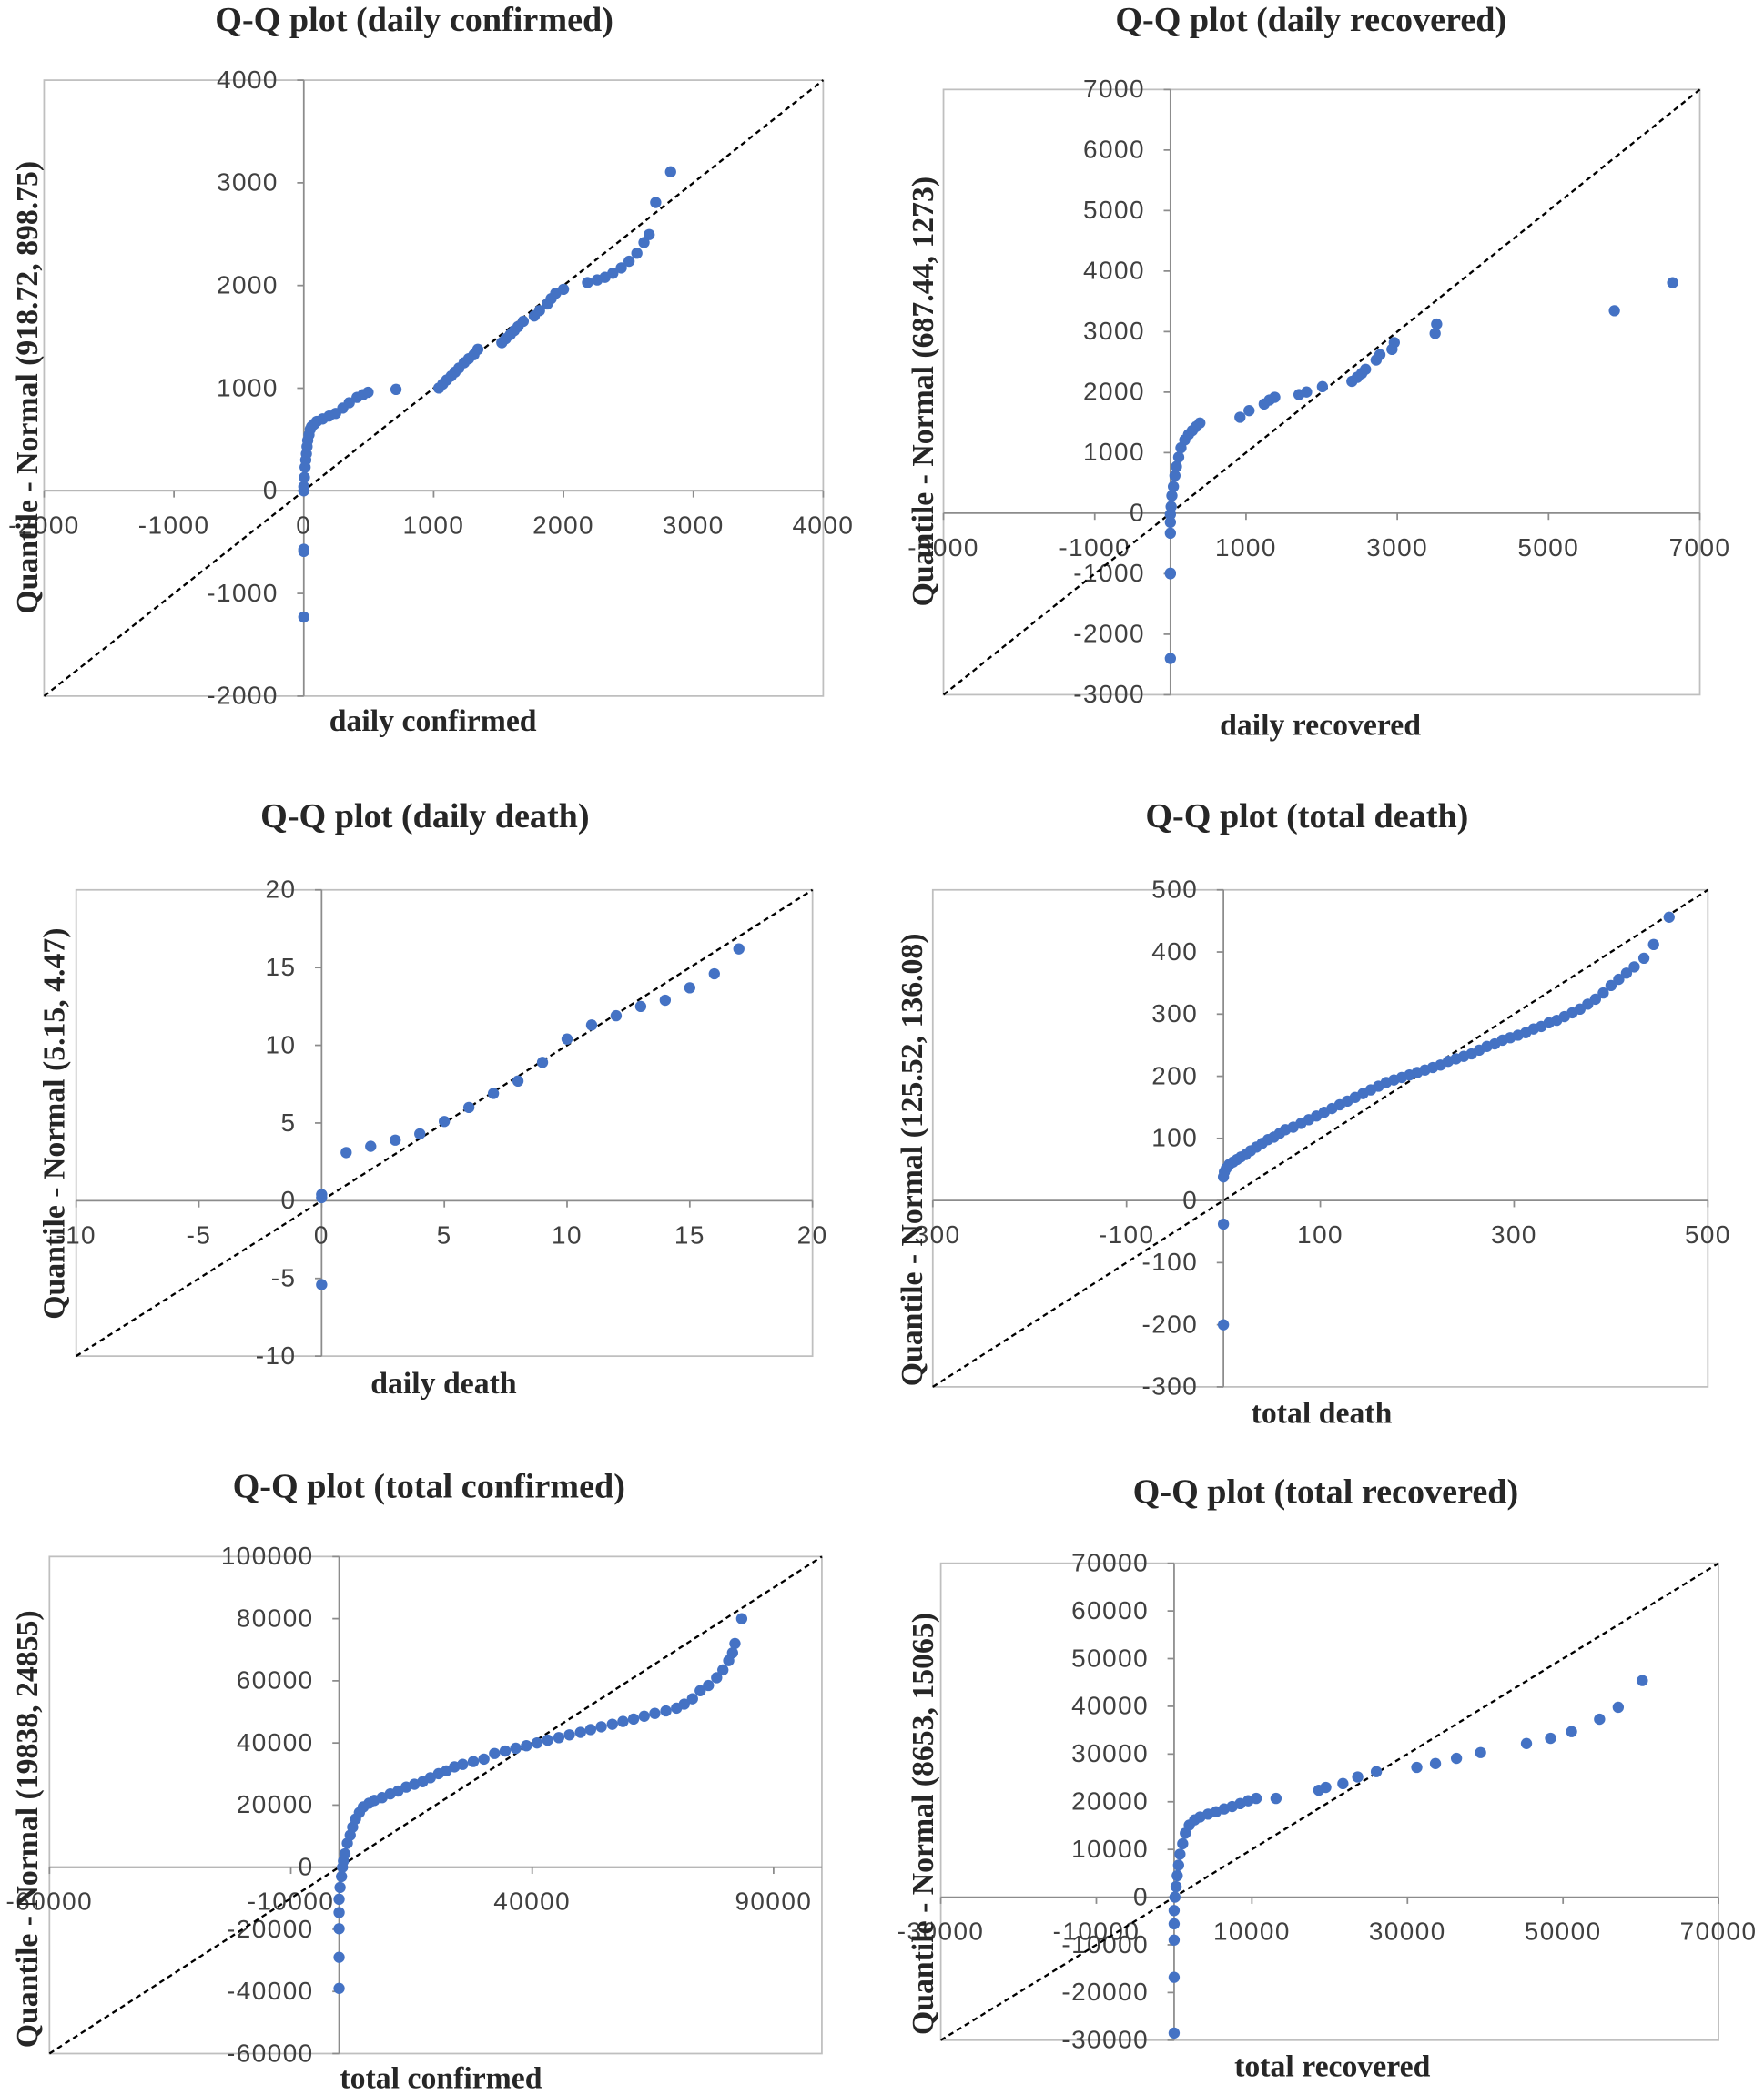 Image resolution: width=1764 pixels, height=2095 pixels. What do you see at coordinates (1109, 694) in the screenshot?
I see `y-tick-label: -3000` at bounding box center [1109, 694].